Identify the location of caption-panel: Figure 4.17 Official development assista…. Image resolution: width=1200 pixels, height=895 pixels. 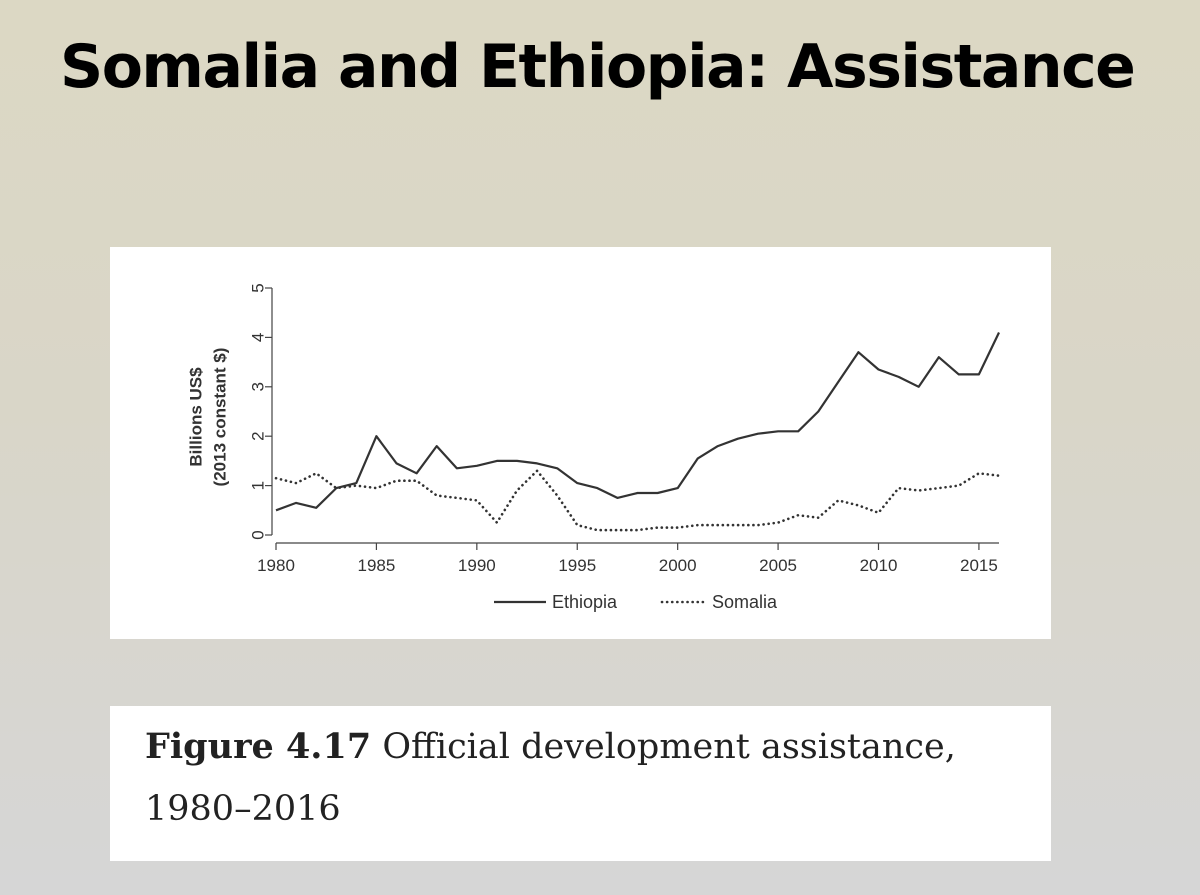
(580, 783).